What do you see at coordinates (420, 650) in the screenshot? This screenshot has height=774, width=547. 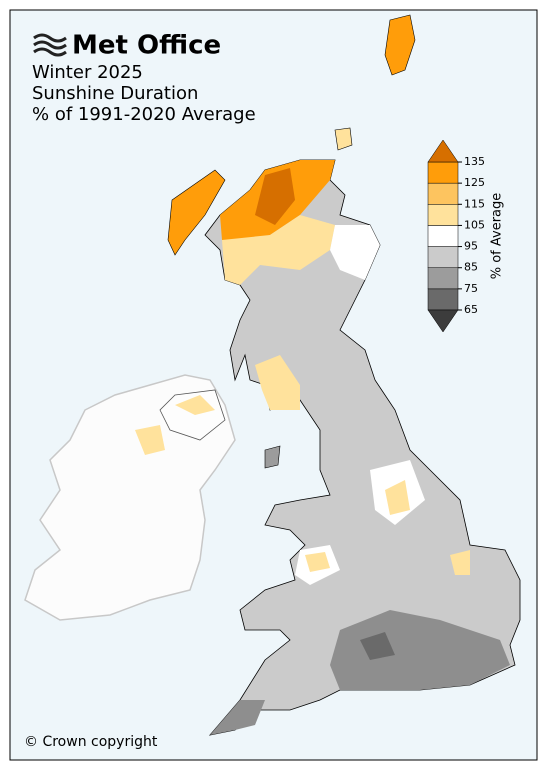 I see `shade-south-grey` at bounding box center [420, 650].